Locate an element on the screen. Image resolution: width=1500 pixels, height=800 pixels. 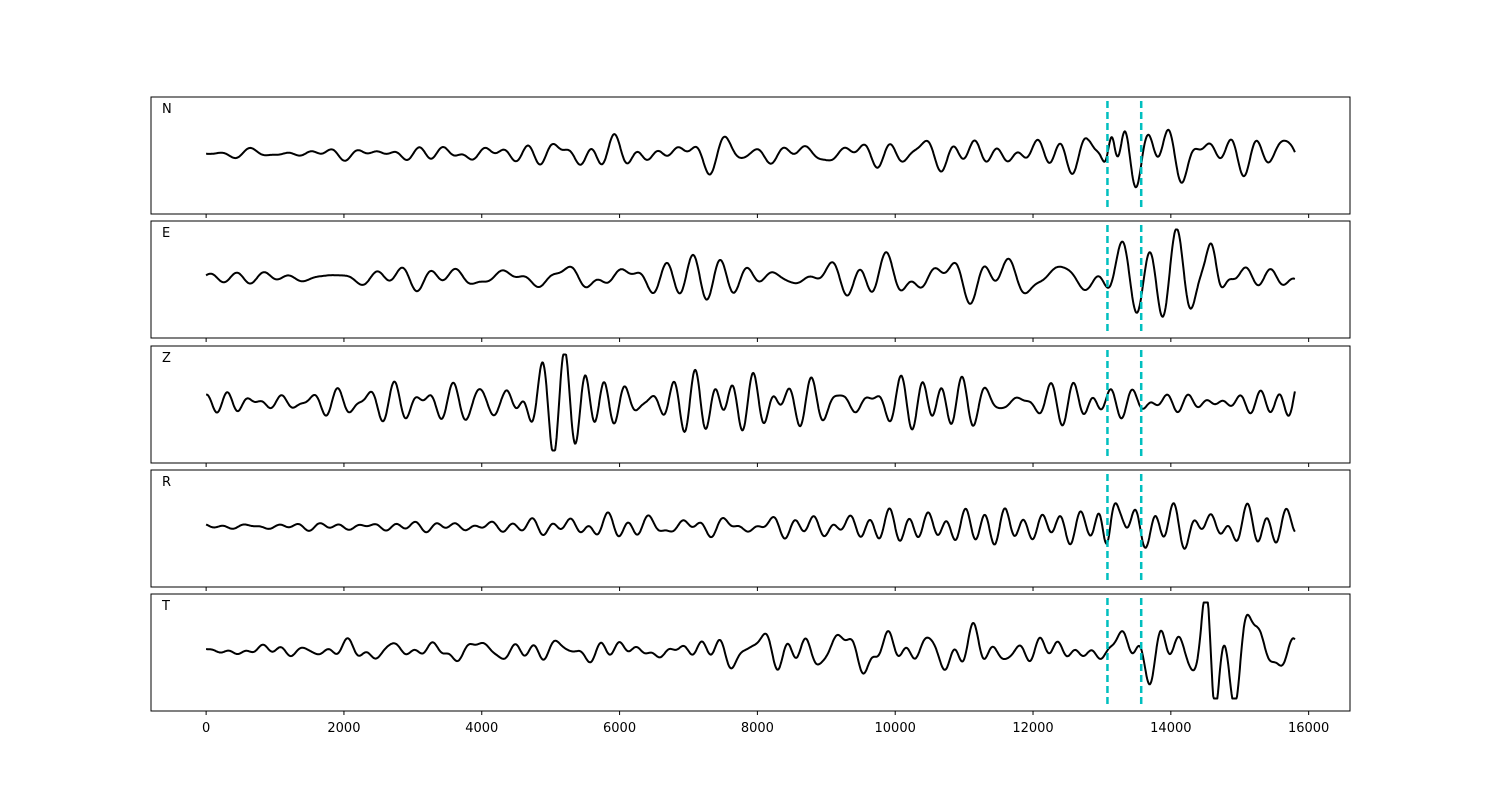
x-tick-label: 10000 is located at coordinates (895, 728).